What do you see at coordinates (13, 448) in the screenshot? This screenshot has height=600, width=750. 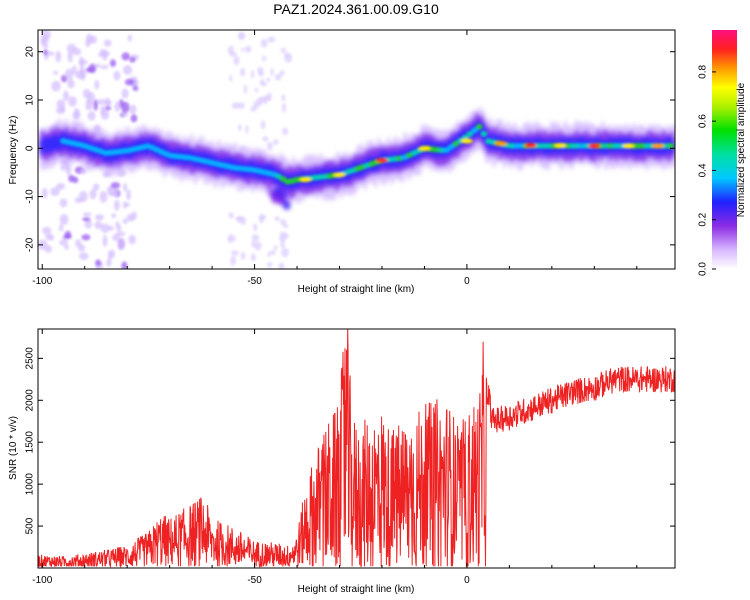 I see `snr-y-axis-label: SNR (10 * v/v)` at bounding box center [13, 448].